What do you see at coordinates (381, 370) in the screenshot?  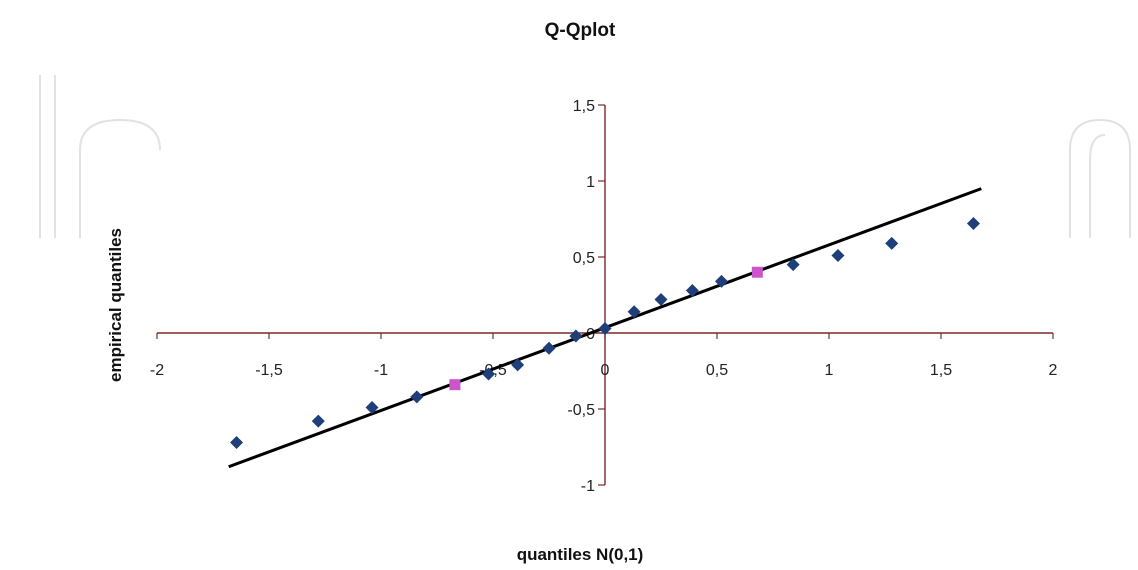 I see `x-tick-label: -1` at bounding box center [381, 370].